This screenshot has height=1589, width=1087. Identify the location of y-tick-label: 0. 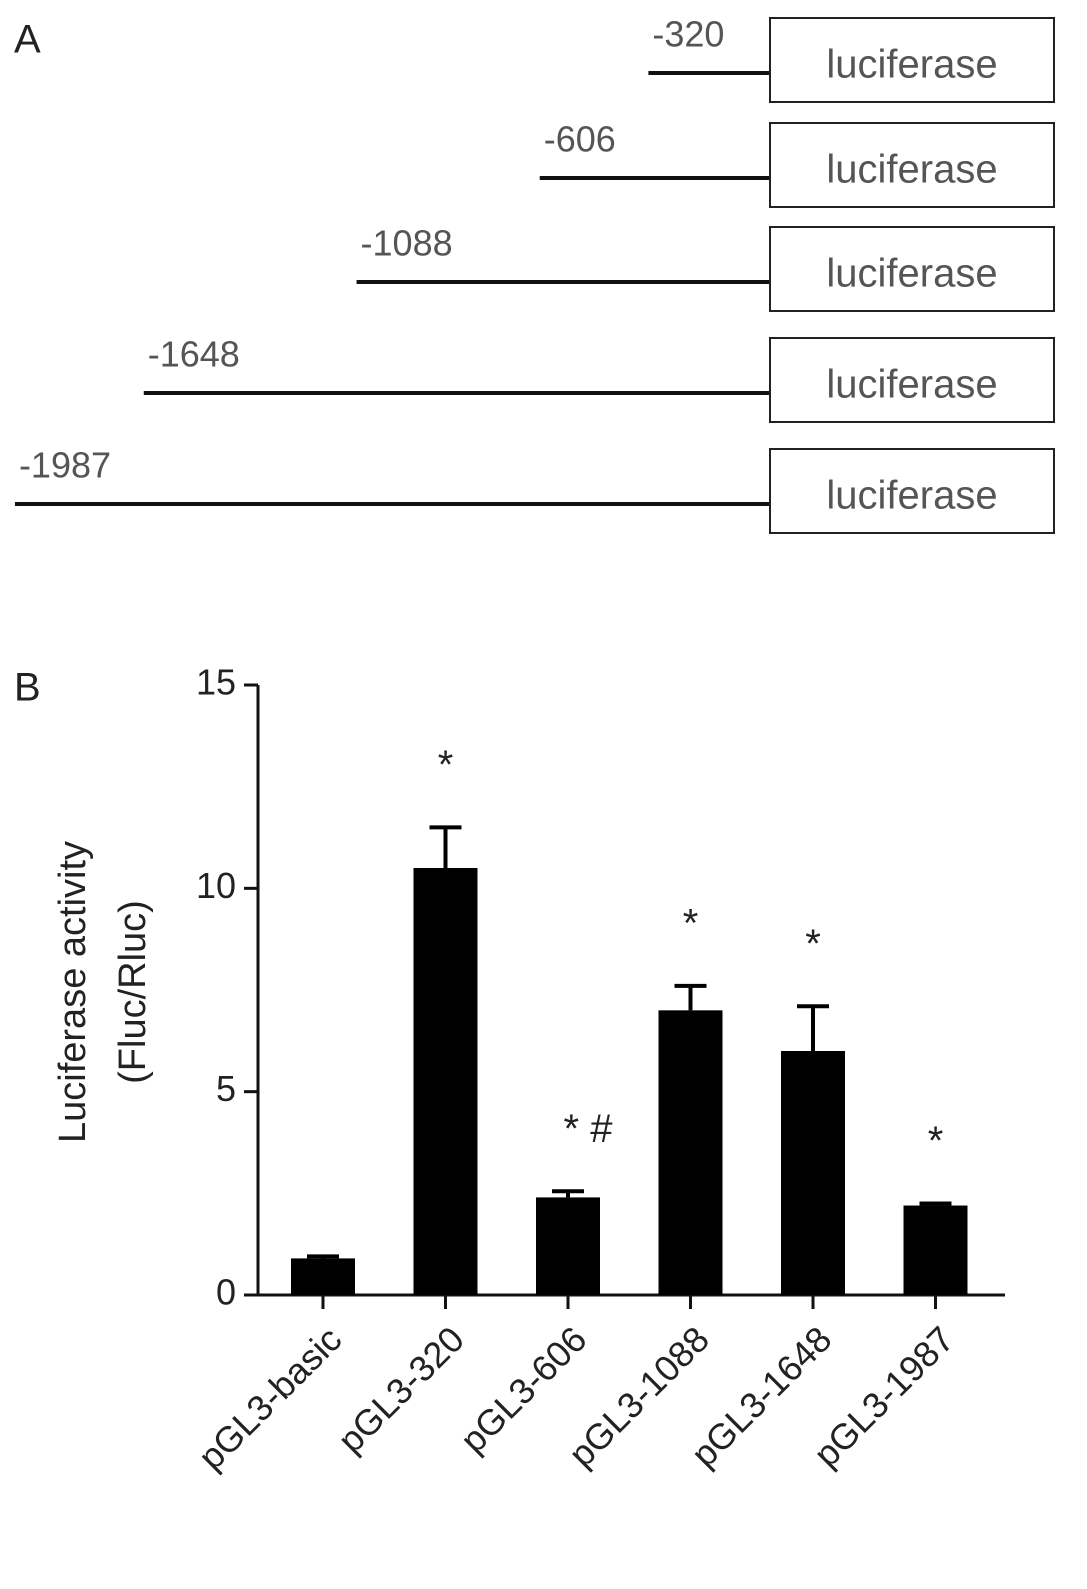
(226, 1292).